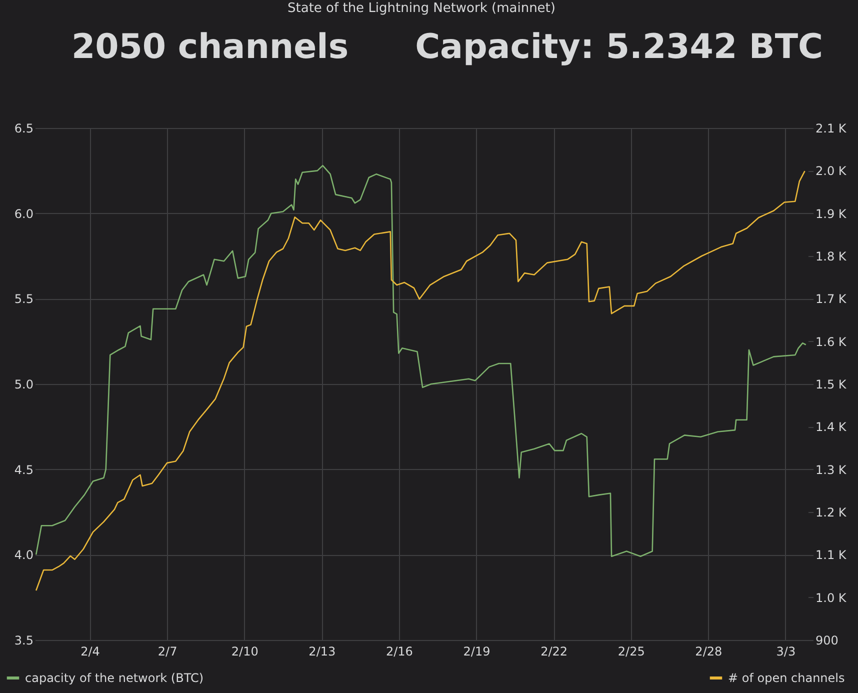 The height and width of the screenshot is (693, 858). What do you see at coordinates (631, 651) in the screenshot?
I see `x-tick-label: 2/25` at bounding box center [631, 651].